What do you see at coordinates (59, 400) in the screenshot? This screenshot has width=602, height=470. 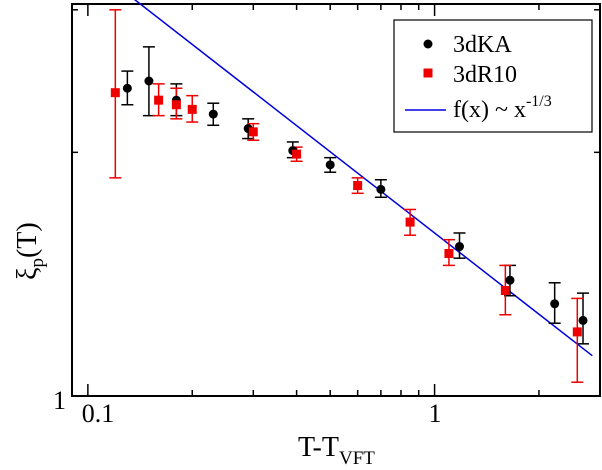 I see `y-tick-label-1: 1` at bounding box center [59, 400].